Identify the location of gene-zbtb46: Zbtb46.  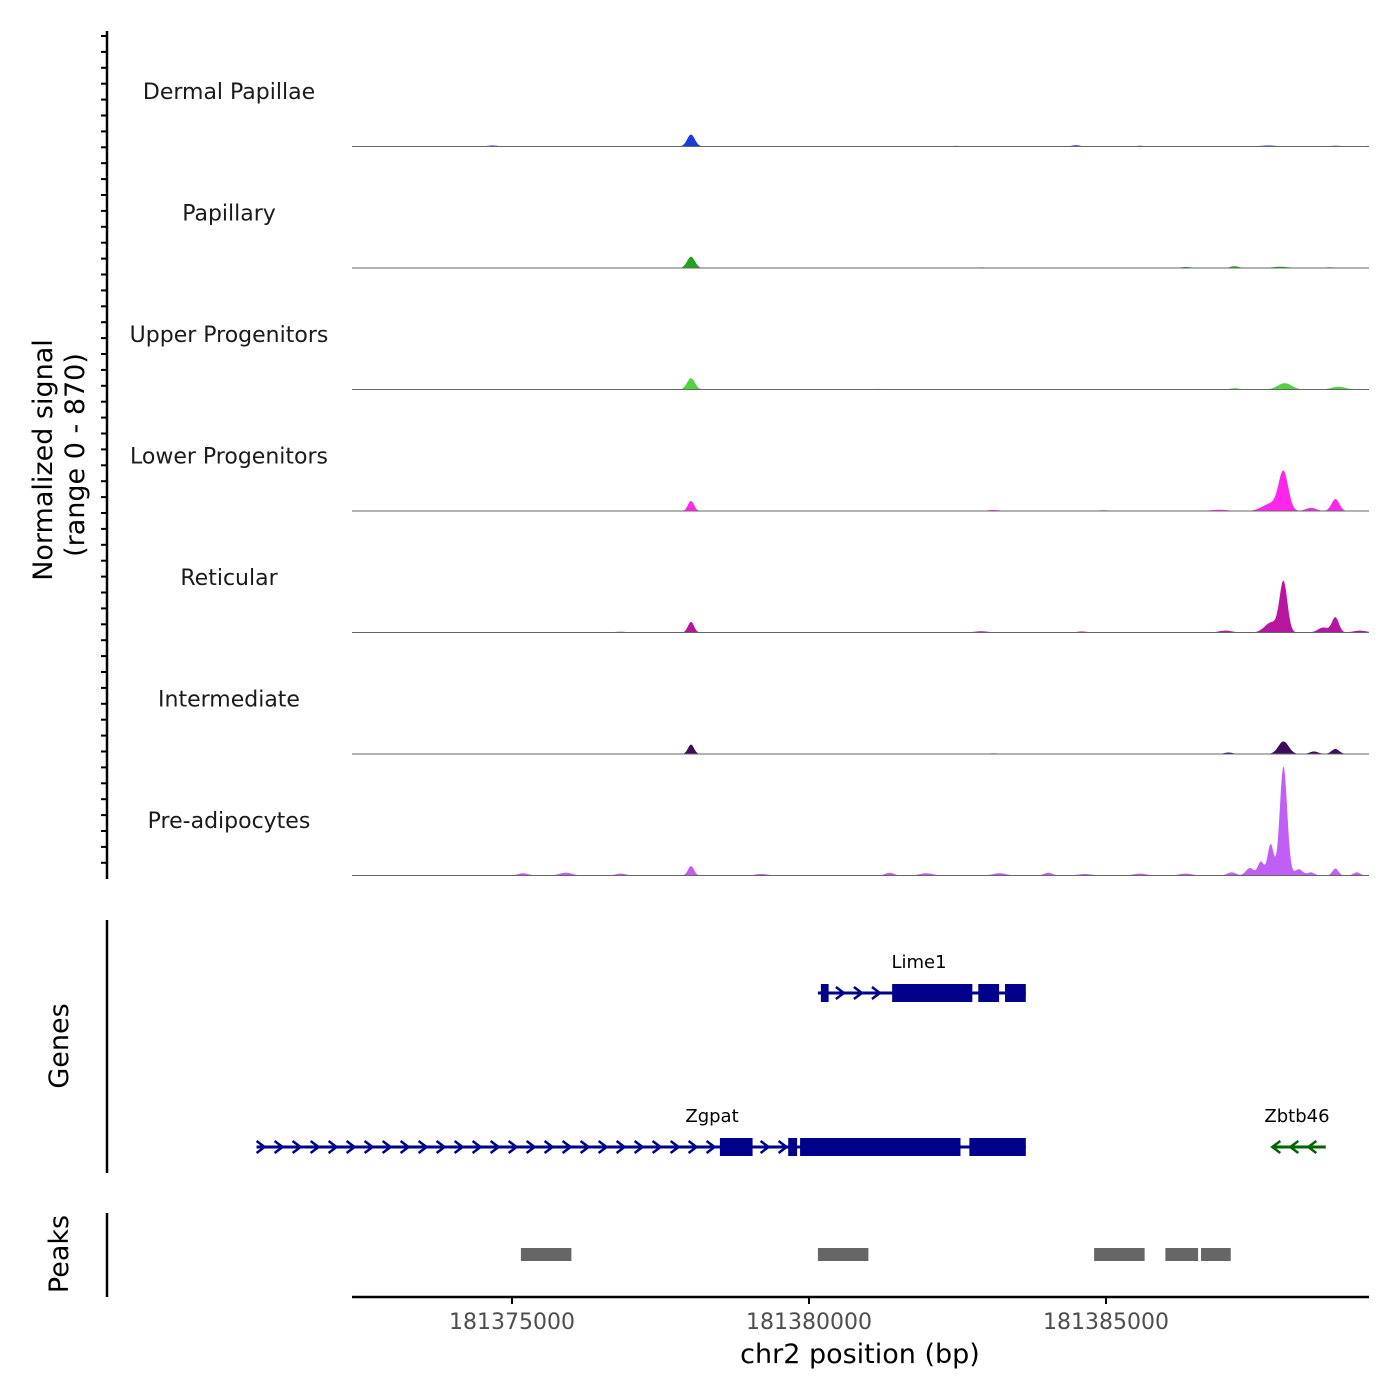
(1297, 1130).